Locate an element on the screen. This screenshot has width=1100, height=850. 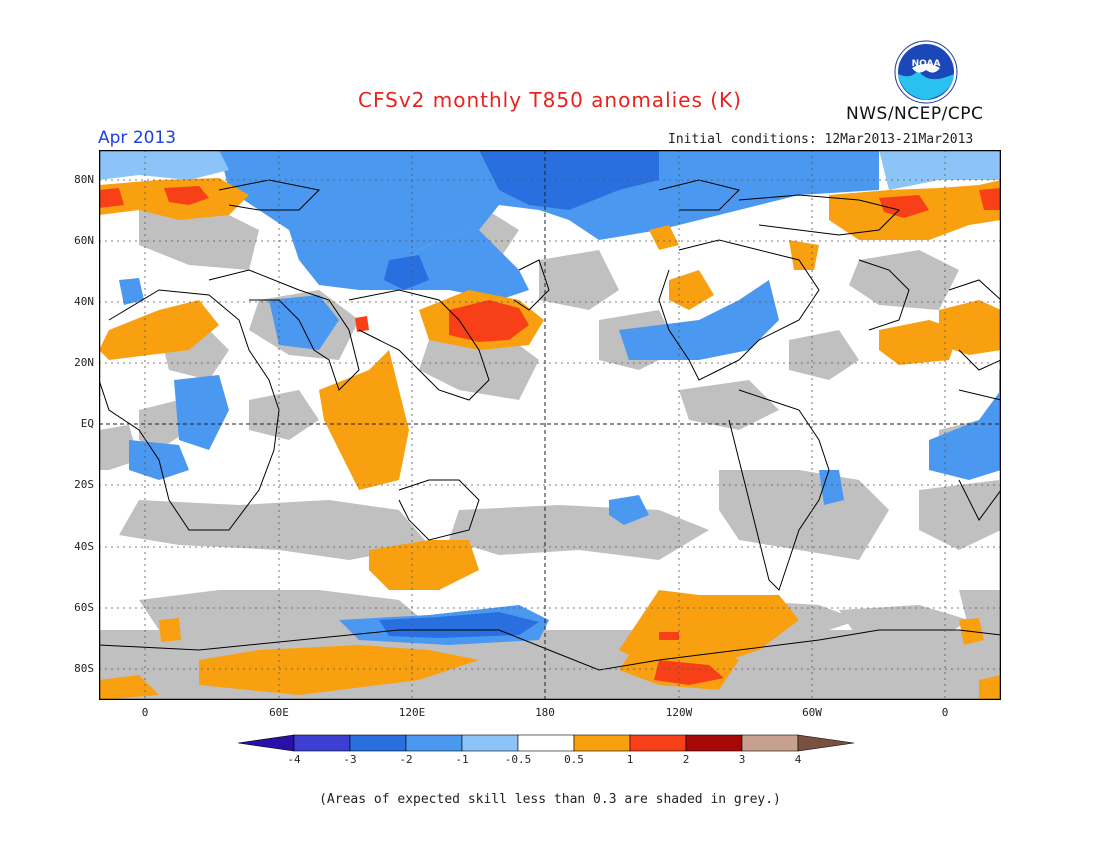
colorbar is located at coordinates (546, 743).